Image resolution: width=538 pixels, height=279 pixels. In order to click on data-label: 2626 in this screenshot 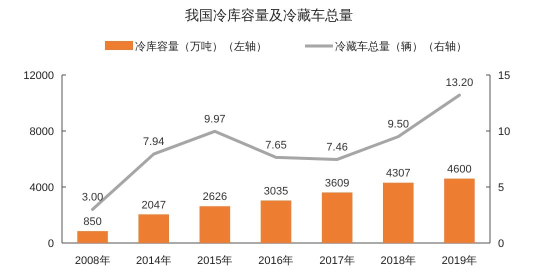, I will do `click(215, 197)`.